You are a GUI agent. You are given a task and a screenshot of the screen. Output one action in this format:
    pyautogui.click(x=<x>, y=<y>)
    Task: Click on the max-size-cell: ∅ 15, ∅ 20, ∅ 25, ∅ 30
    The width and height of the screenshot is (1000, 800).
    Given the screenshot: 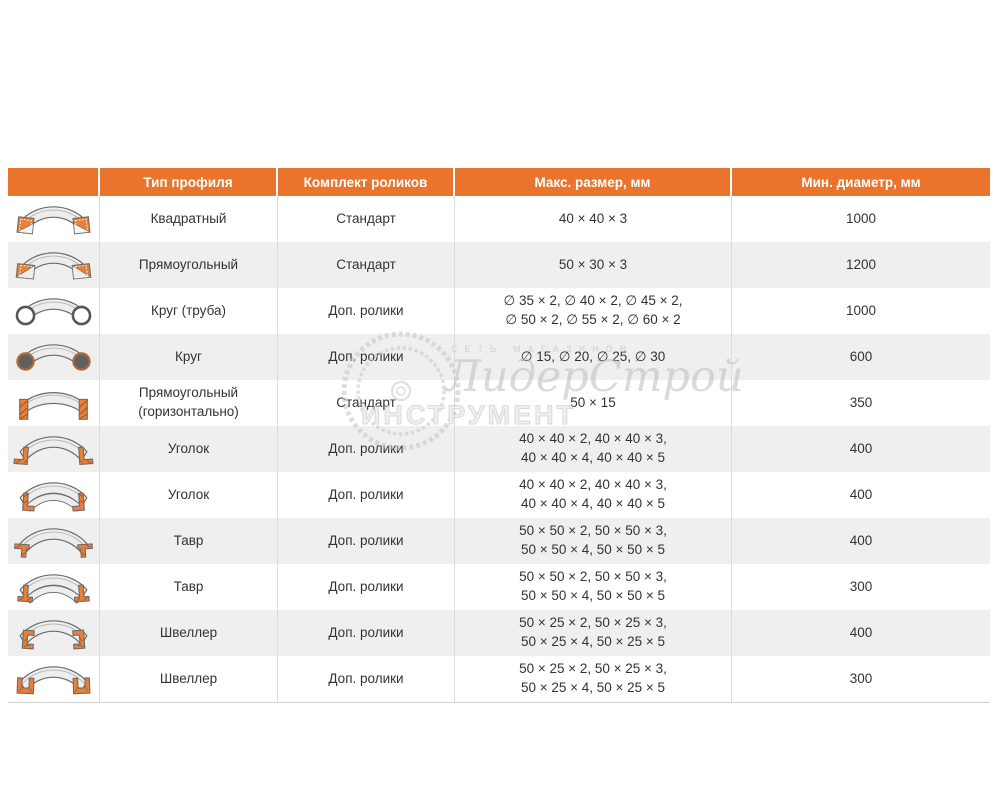 What is the action you would take?
    pyautogui.click(x=593, y=357)
    